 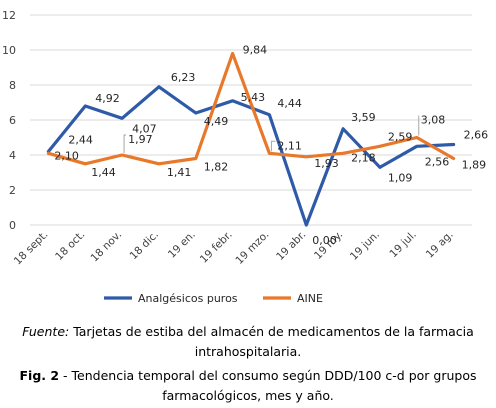 What do you see at coordinates (289, 103) in the screenshot?
I see `data-label: 4,44` at bounding box center [289, 103].